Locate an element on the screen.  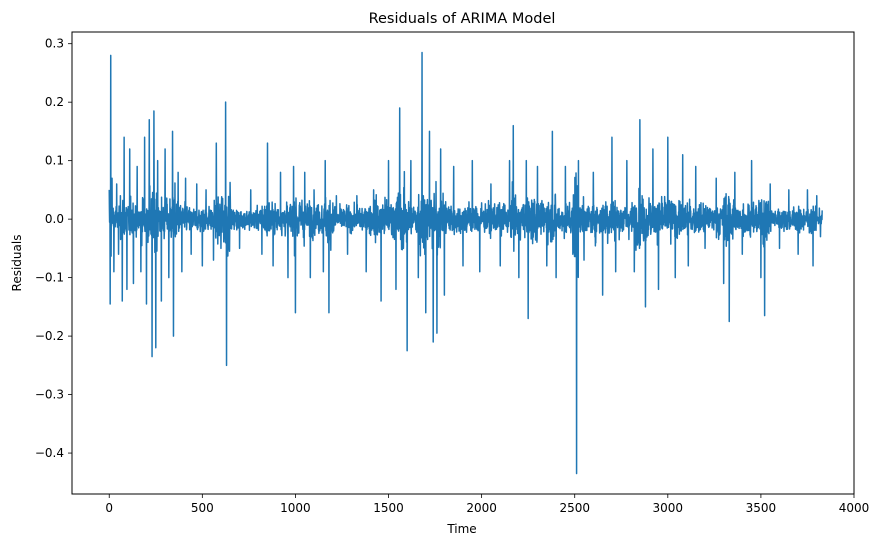
y-axis: 0.3 0.2 0.1 0.0 −0.1 −0.2 −0.3 −0.4 is located at coordinates (53, 248).